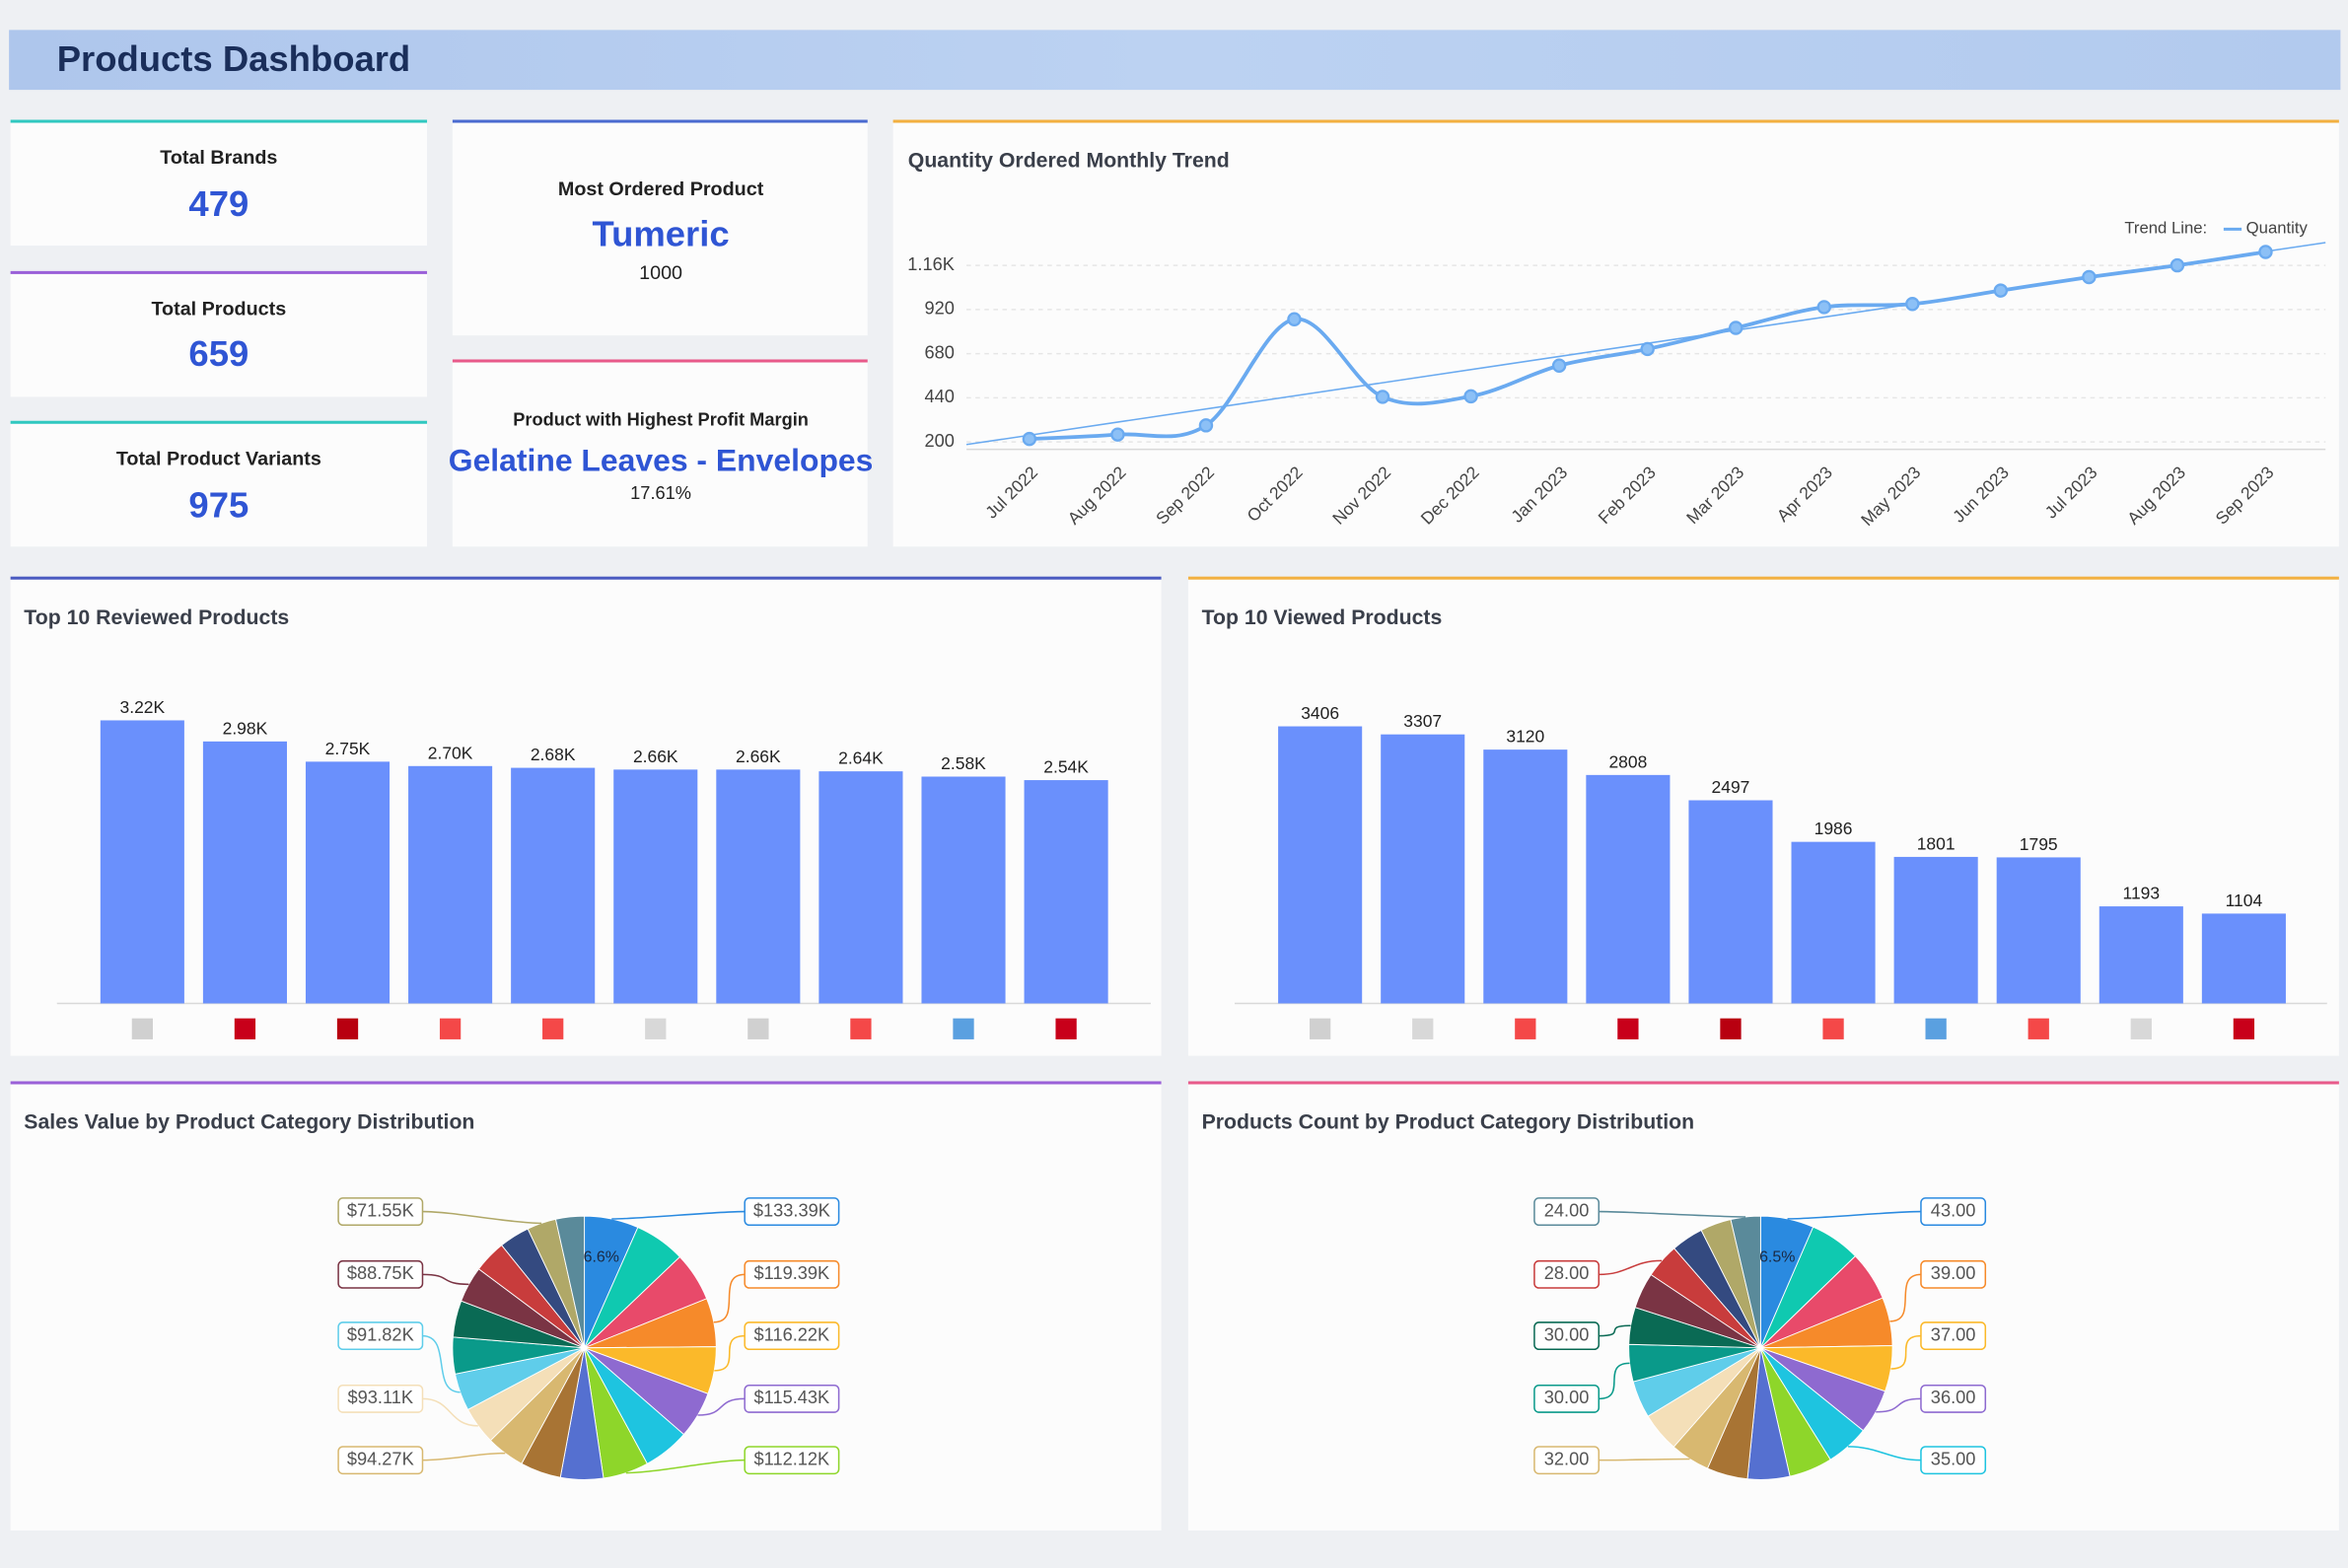  What do you see at coordinates (218, 158) in the screenshot?
I see `kpi-title: Total Brands` at bounding box center [218, 158].